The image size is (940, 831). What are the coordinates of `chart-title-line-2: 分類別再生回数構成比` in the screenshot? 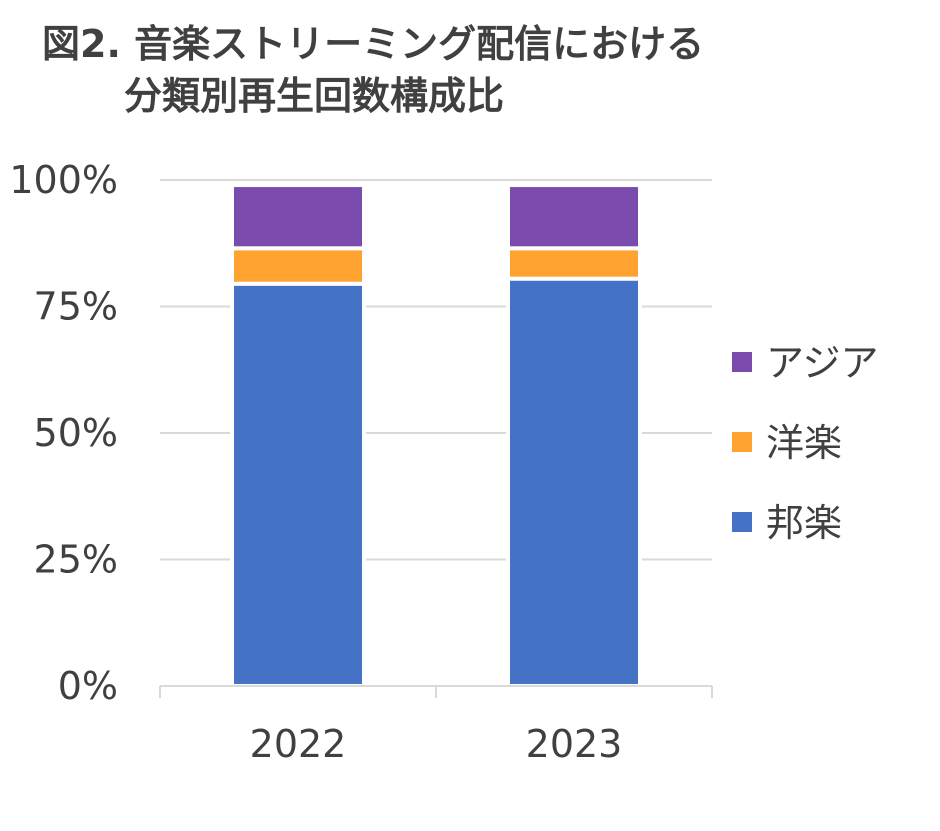 It's located at (314, 96).